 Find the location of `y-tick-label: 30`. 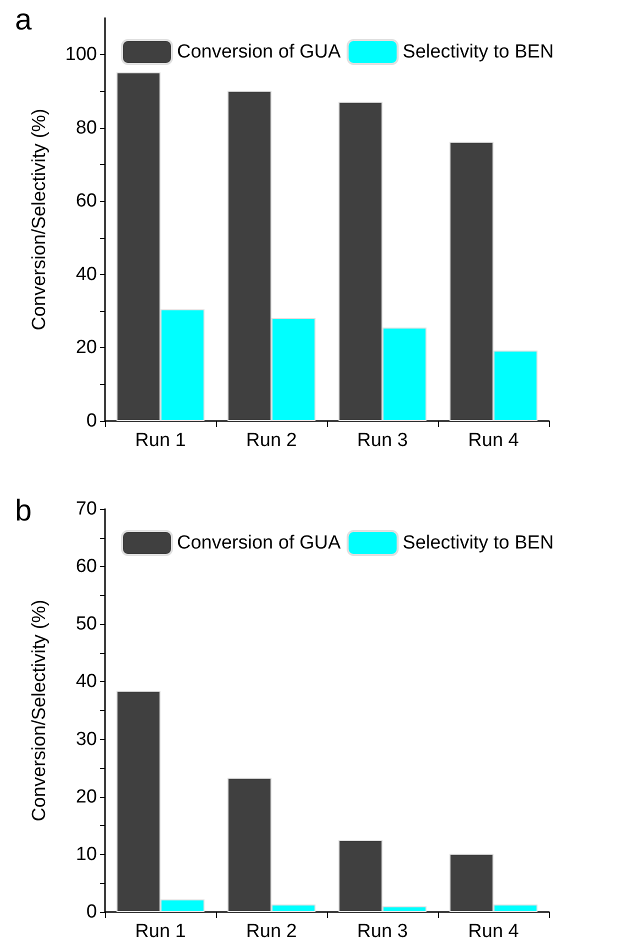

y-tick-label: 30 is located at coordinates (86, 739).